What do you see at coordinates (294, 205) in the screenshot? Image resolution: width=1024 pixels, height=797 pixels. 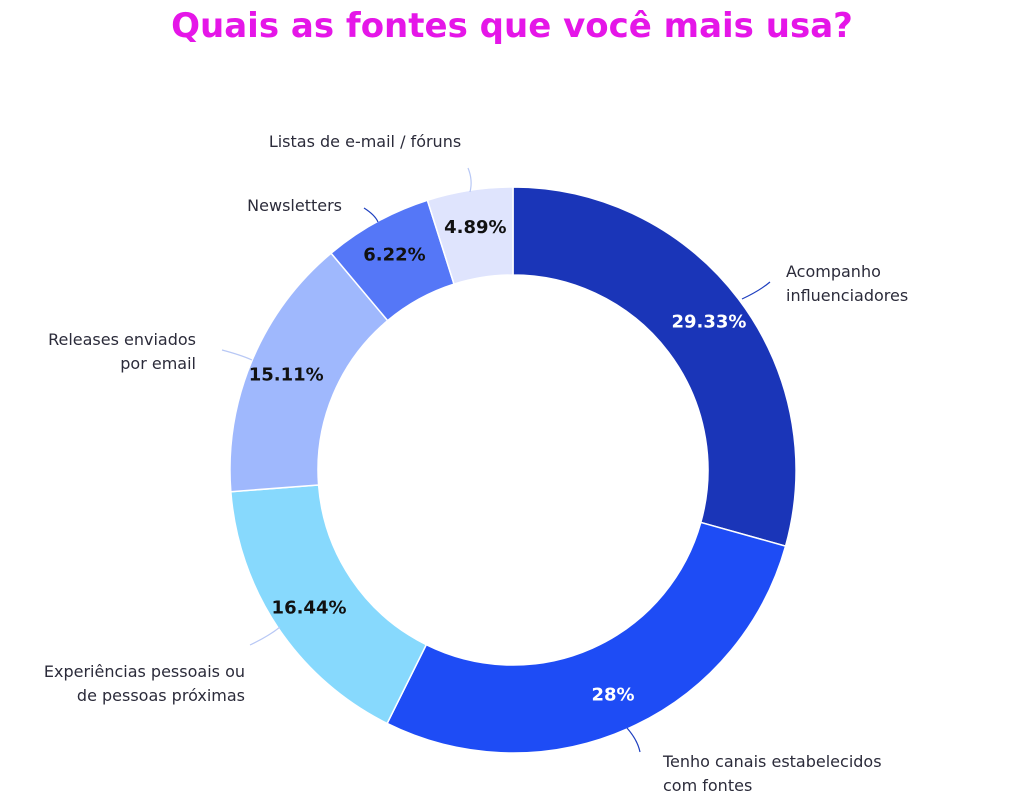 I see `slice-category-label: Newsletters` at bounding box center [294, 205].